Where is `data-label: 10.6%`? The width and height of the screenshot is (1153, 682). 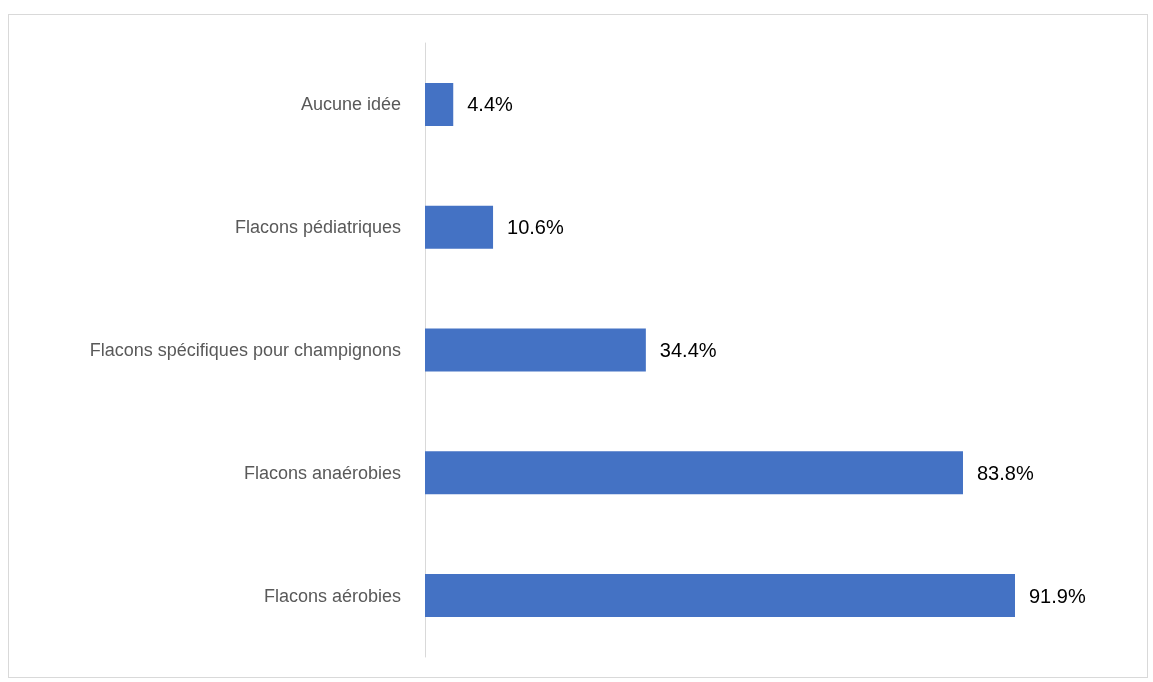
data-label: 10.6% is located at coordinates (535, 227).